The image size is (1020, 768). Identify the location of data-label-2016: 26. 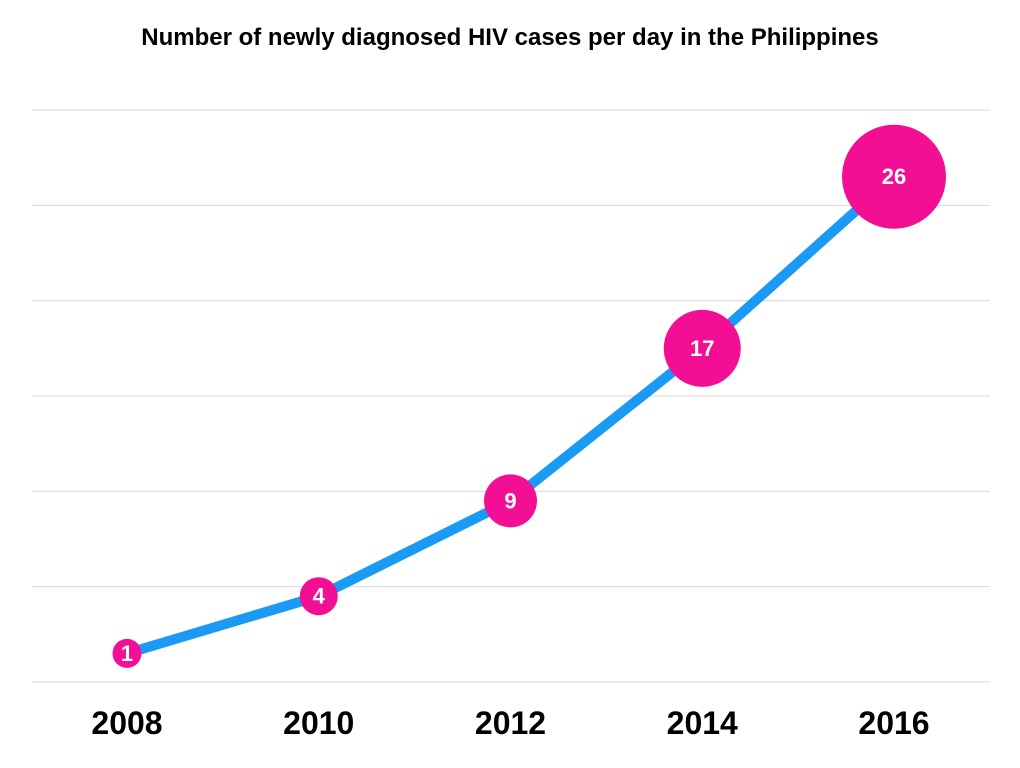
(894, 176).